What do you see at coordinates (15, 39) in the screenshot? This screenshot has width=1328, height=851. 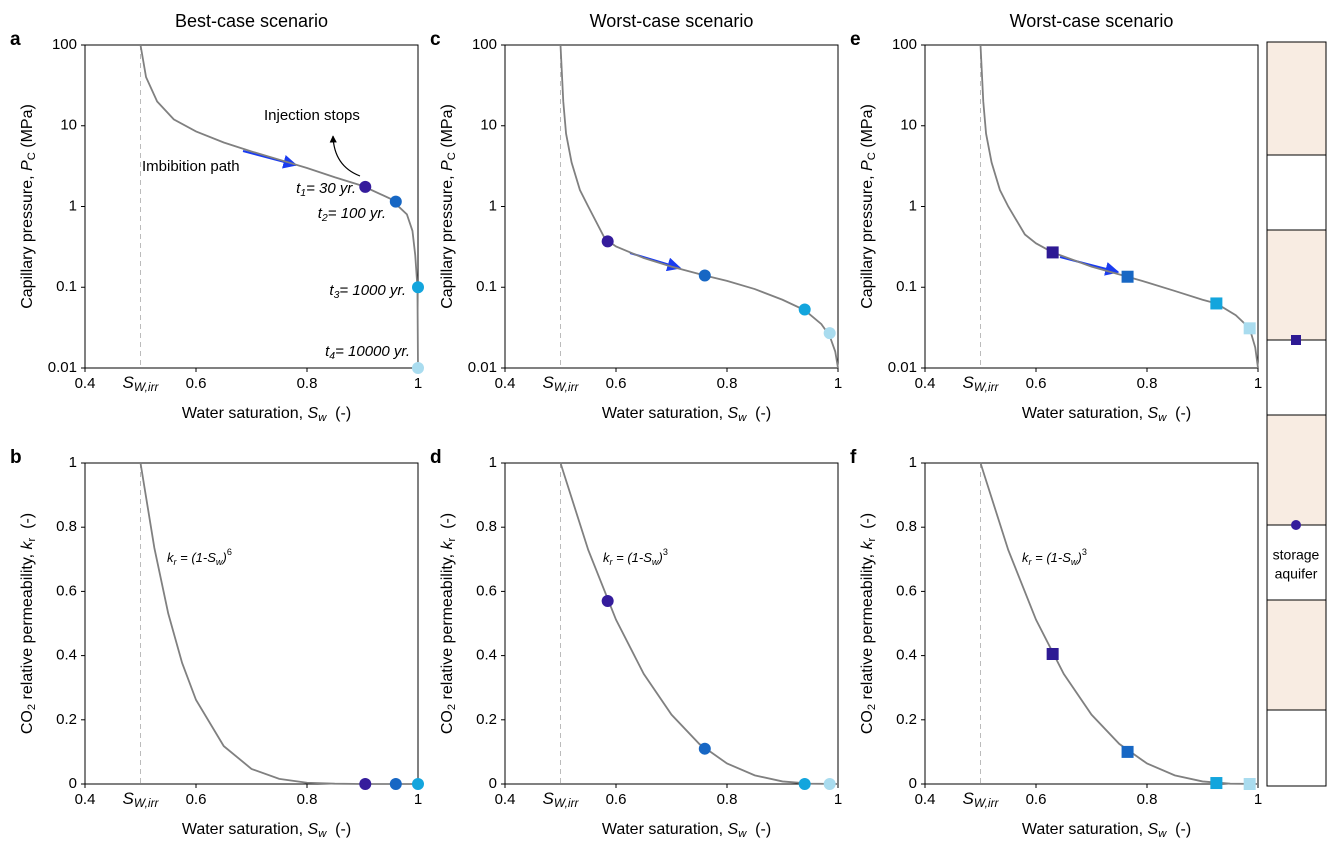 I see `panel-letter: a` at bounding box center [15, 39].